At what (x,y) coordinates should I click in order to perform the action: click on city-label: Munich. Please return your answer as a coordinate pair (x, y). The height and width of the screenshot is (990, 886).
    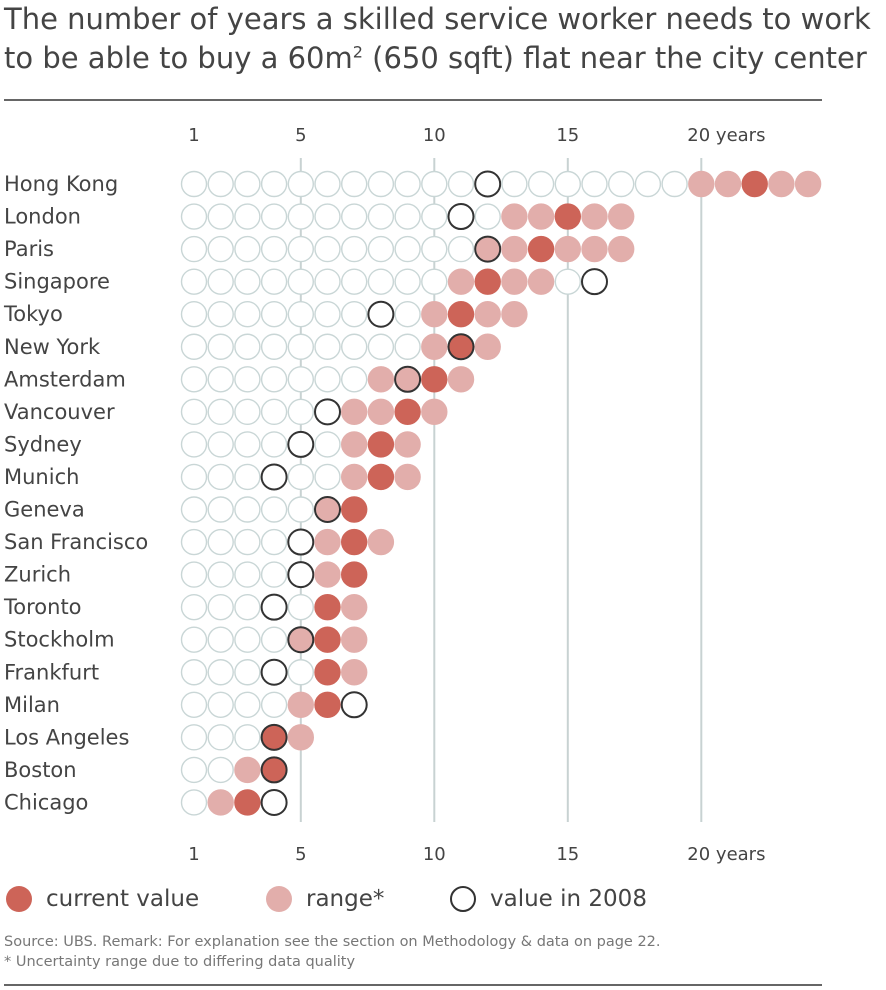
    Looking at the image, I should click on (41, 477).